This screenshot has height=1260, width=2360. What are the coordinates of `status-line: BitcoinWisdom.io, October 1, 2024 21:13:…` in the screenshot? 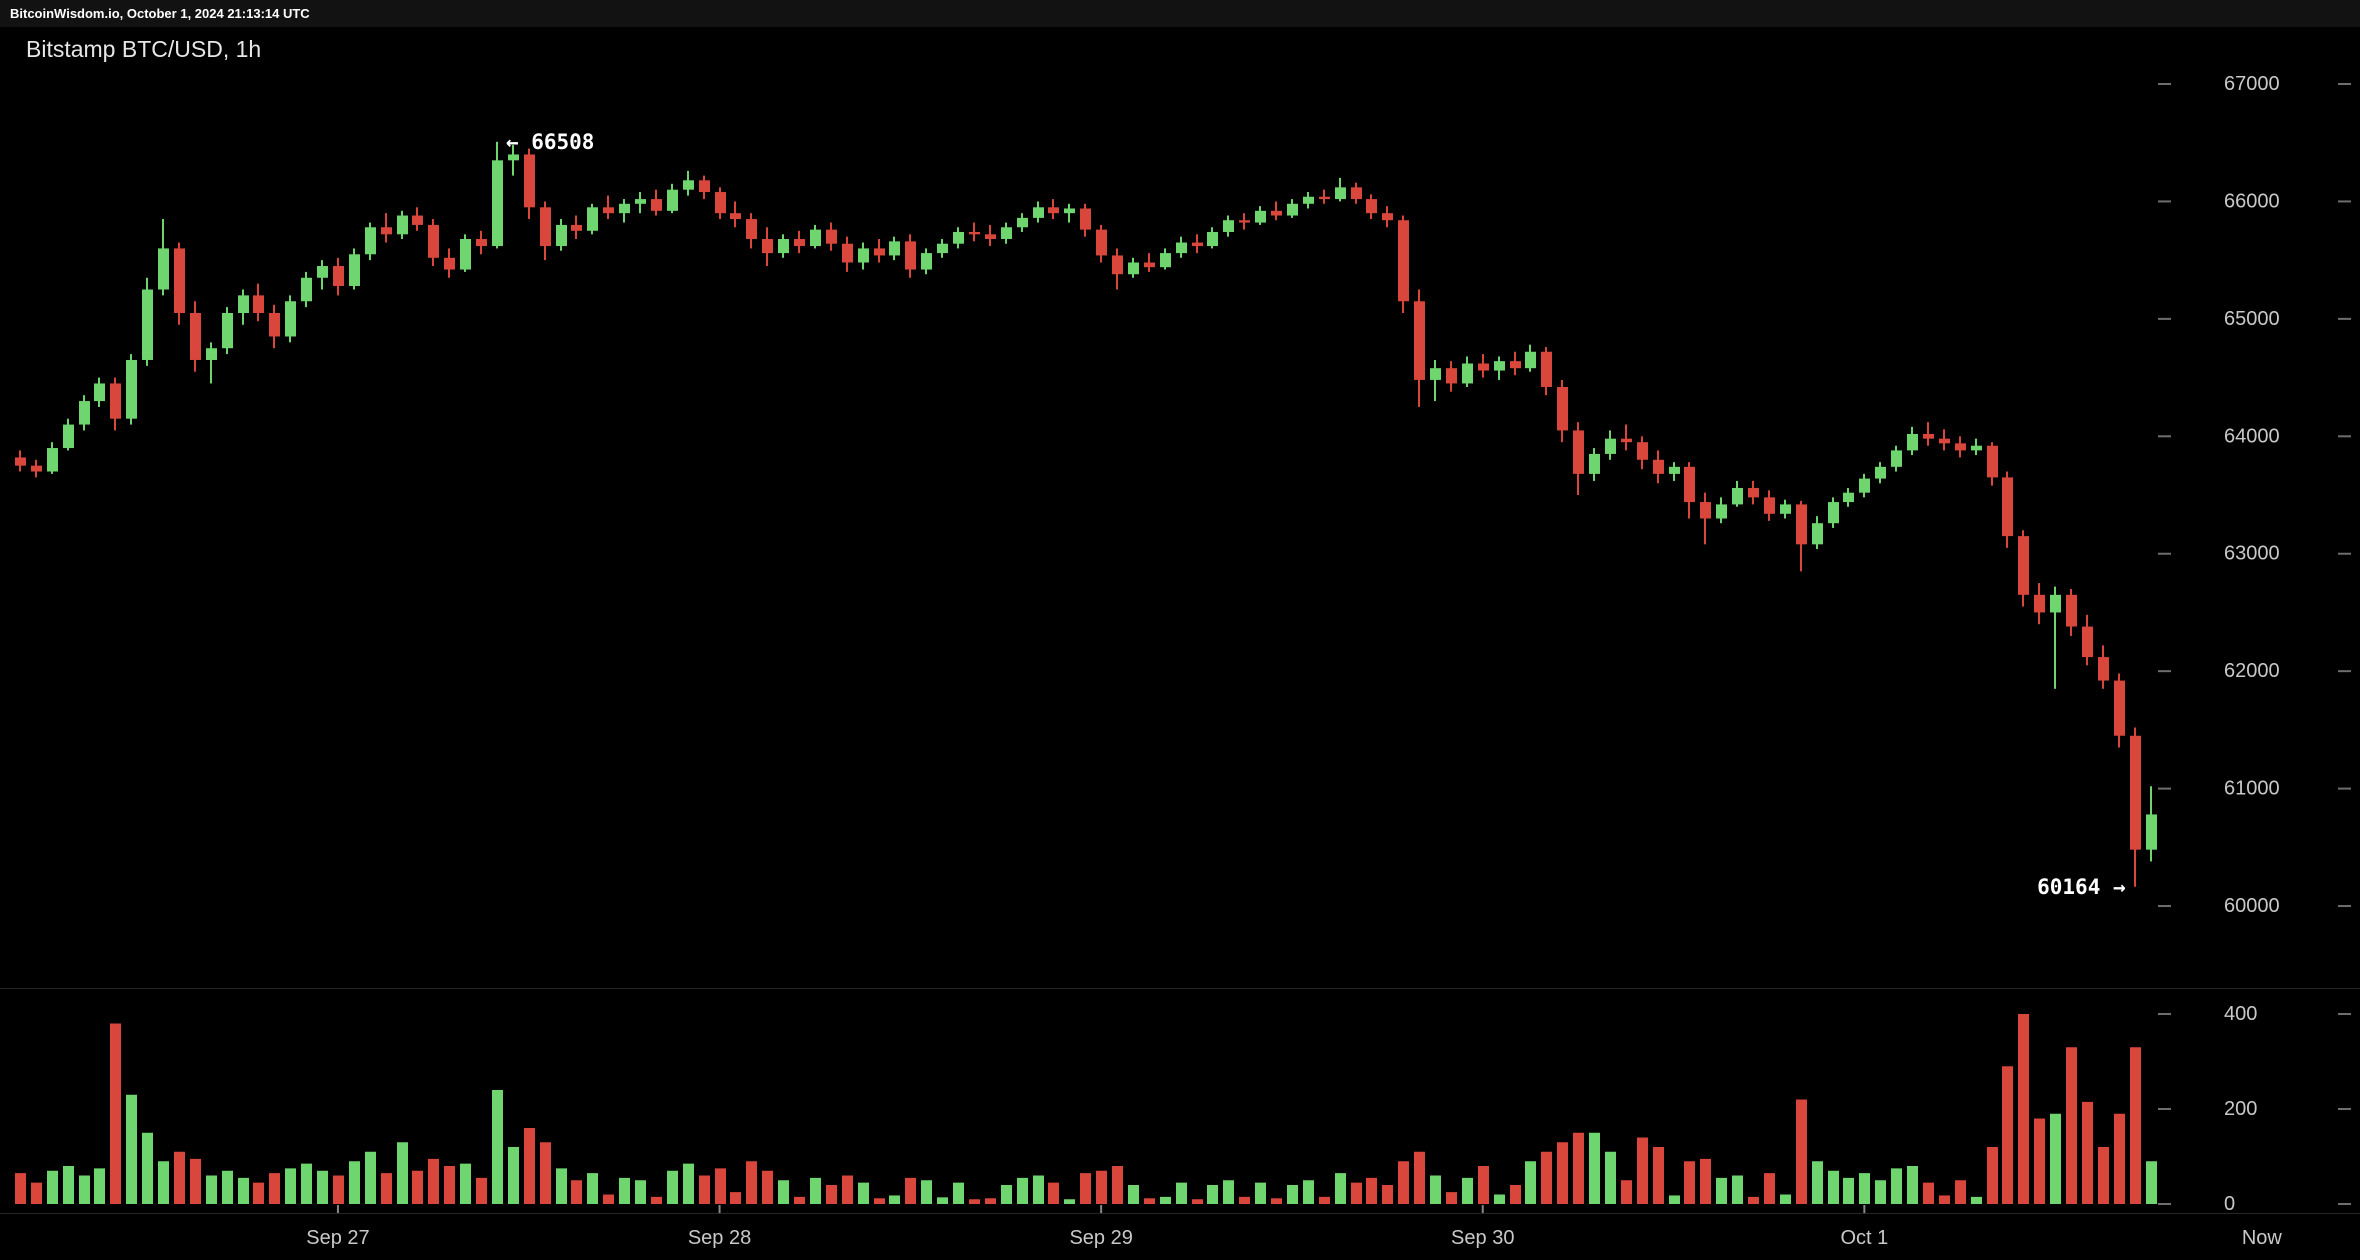 It's located at (160, 13).